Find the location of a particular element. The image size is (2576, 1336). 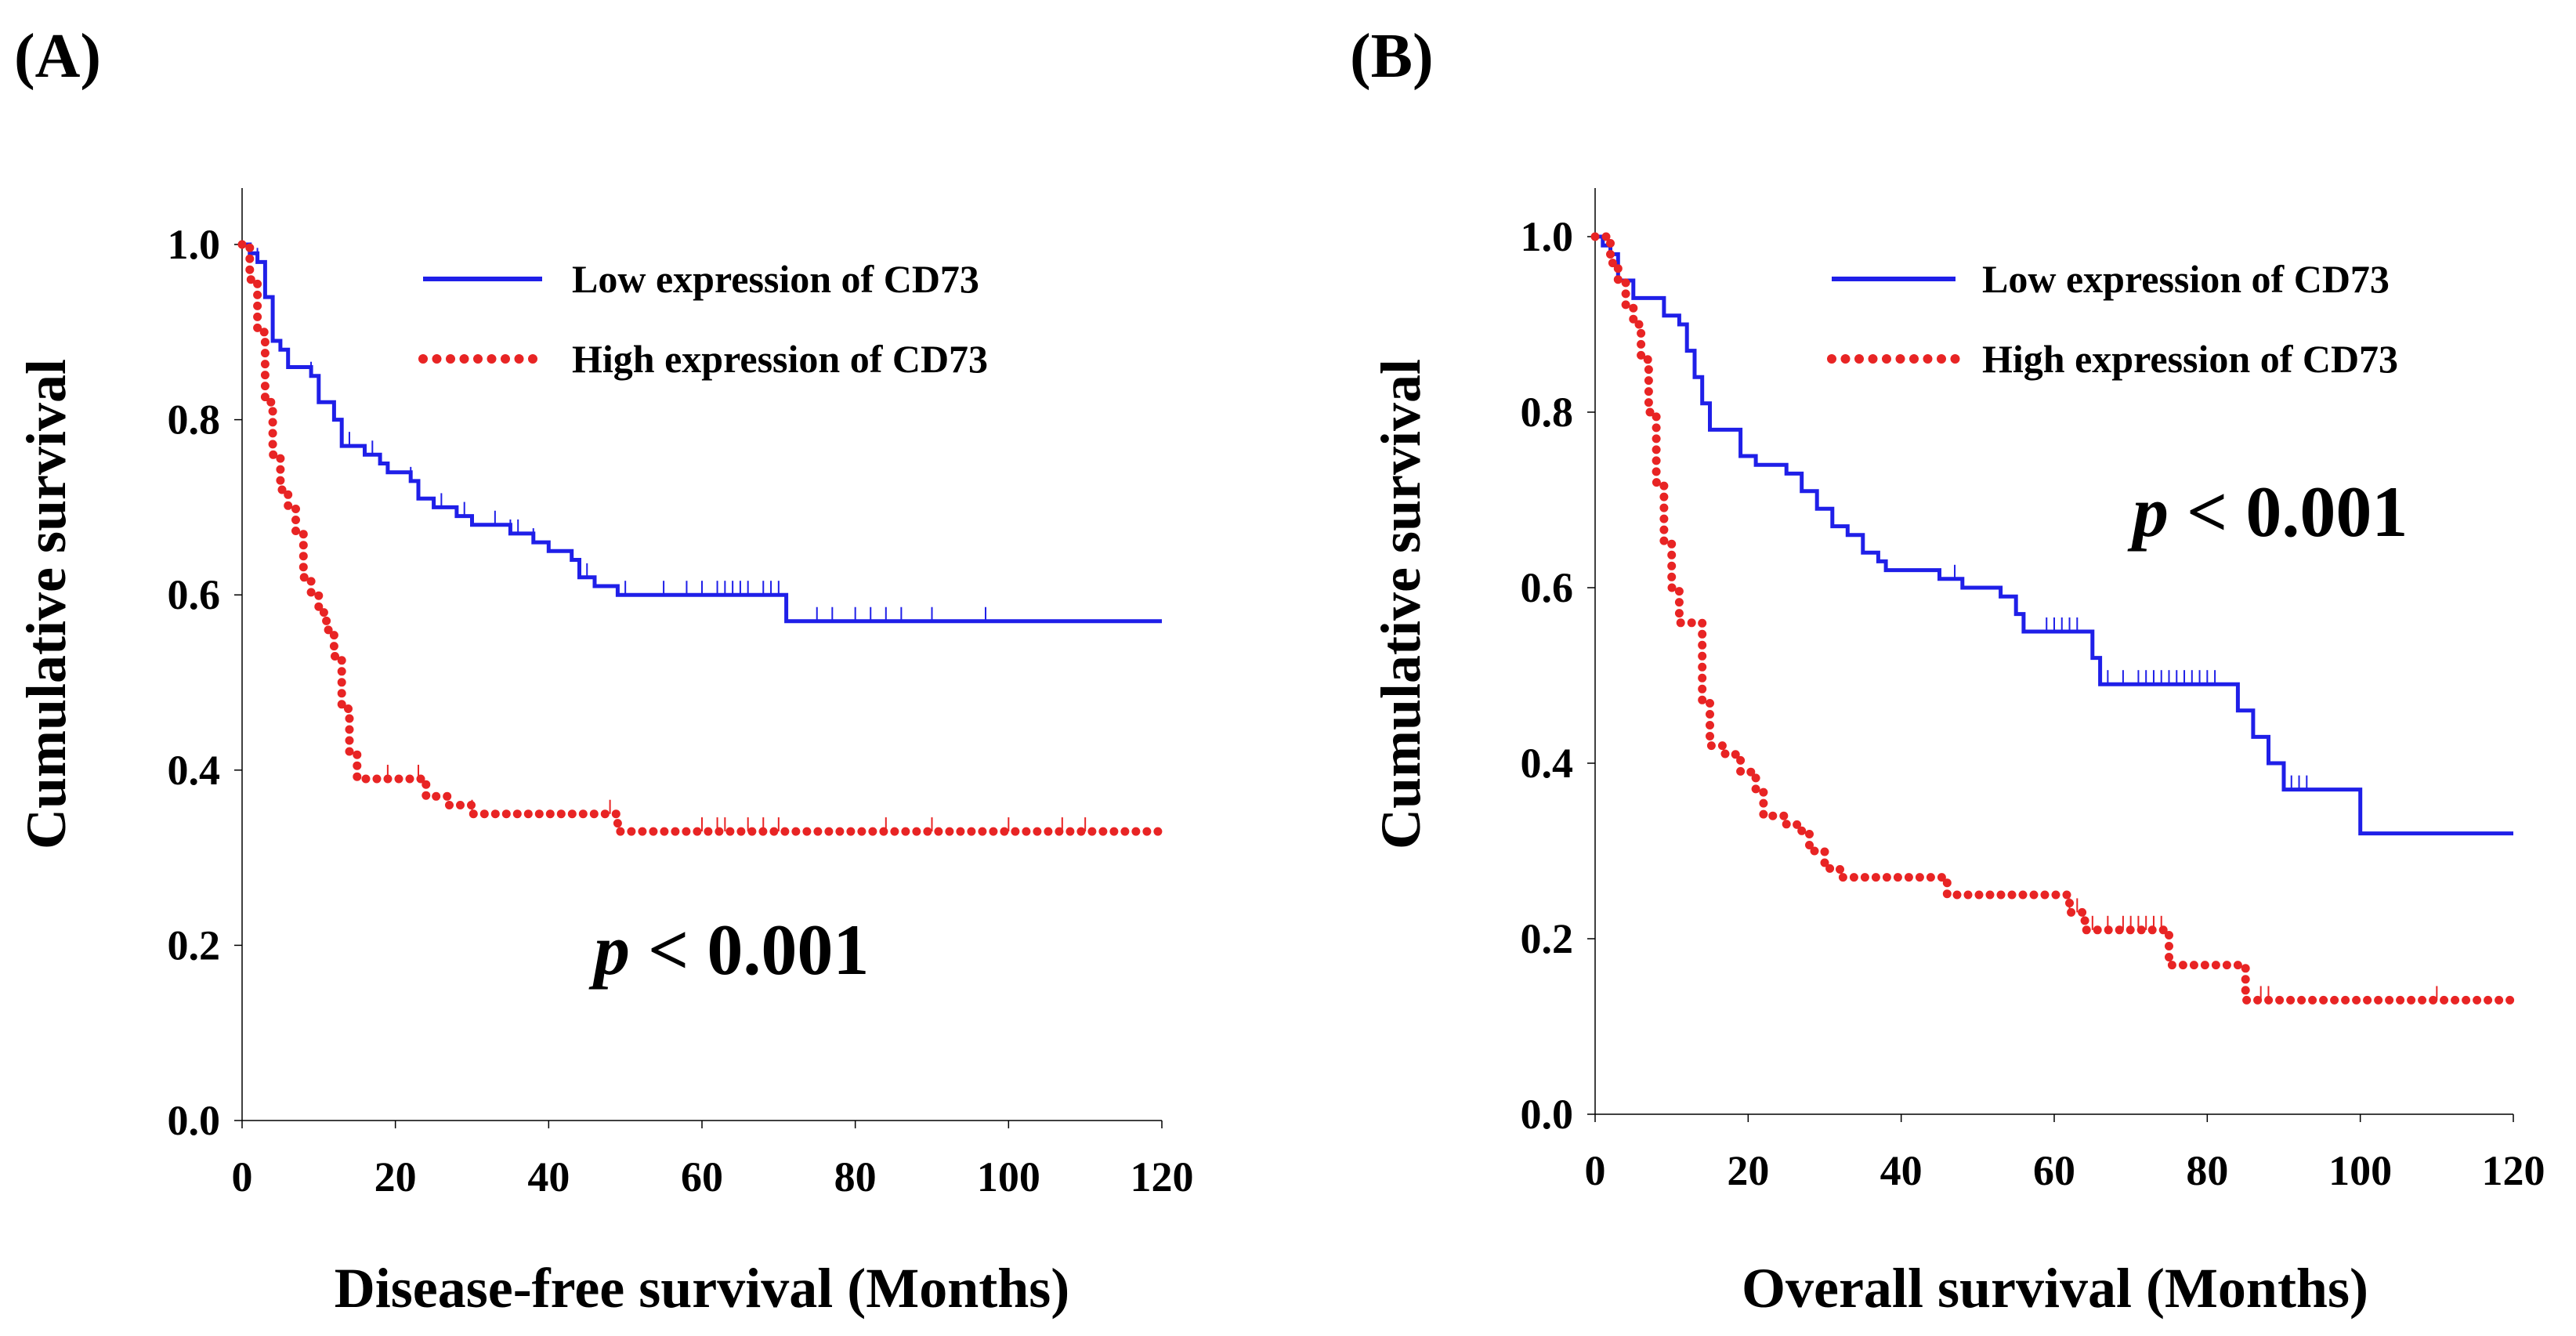

panel-label: (B) is located at coordinates (1392, 56).